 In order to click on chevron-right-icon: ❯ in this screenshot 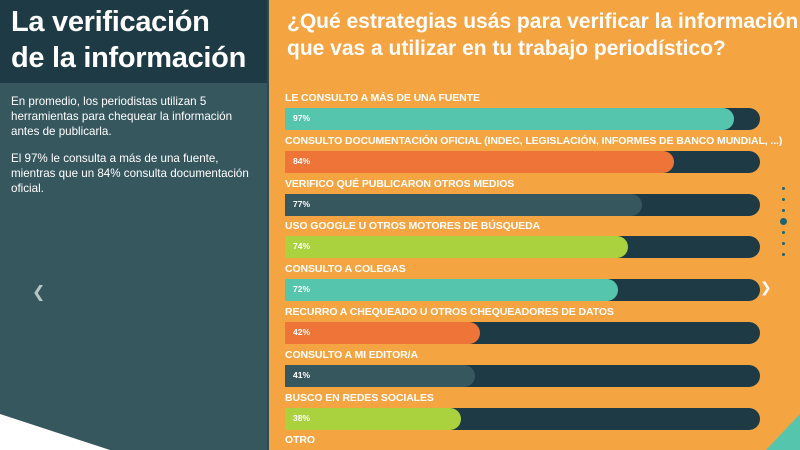, I will do `click(766, 288)`.